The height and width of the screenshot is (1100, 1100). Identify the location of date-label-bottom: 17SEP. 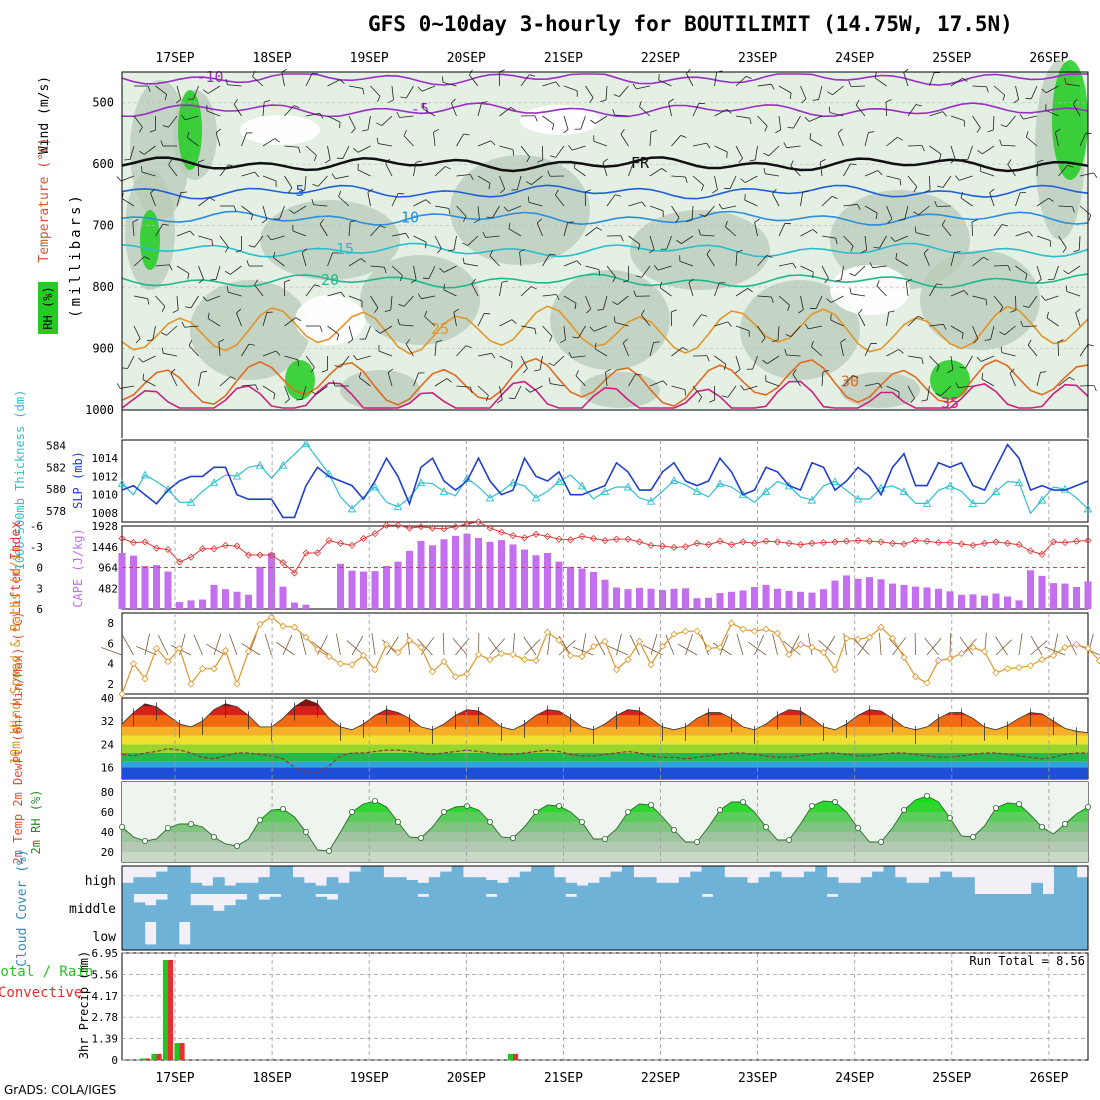
(174, 1078).